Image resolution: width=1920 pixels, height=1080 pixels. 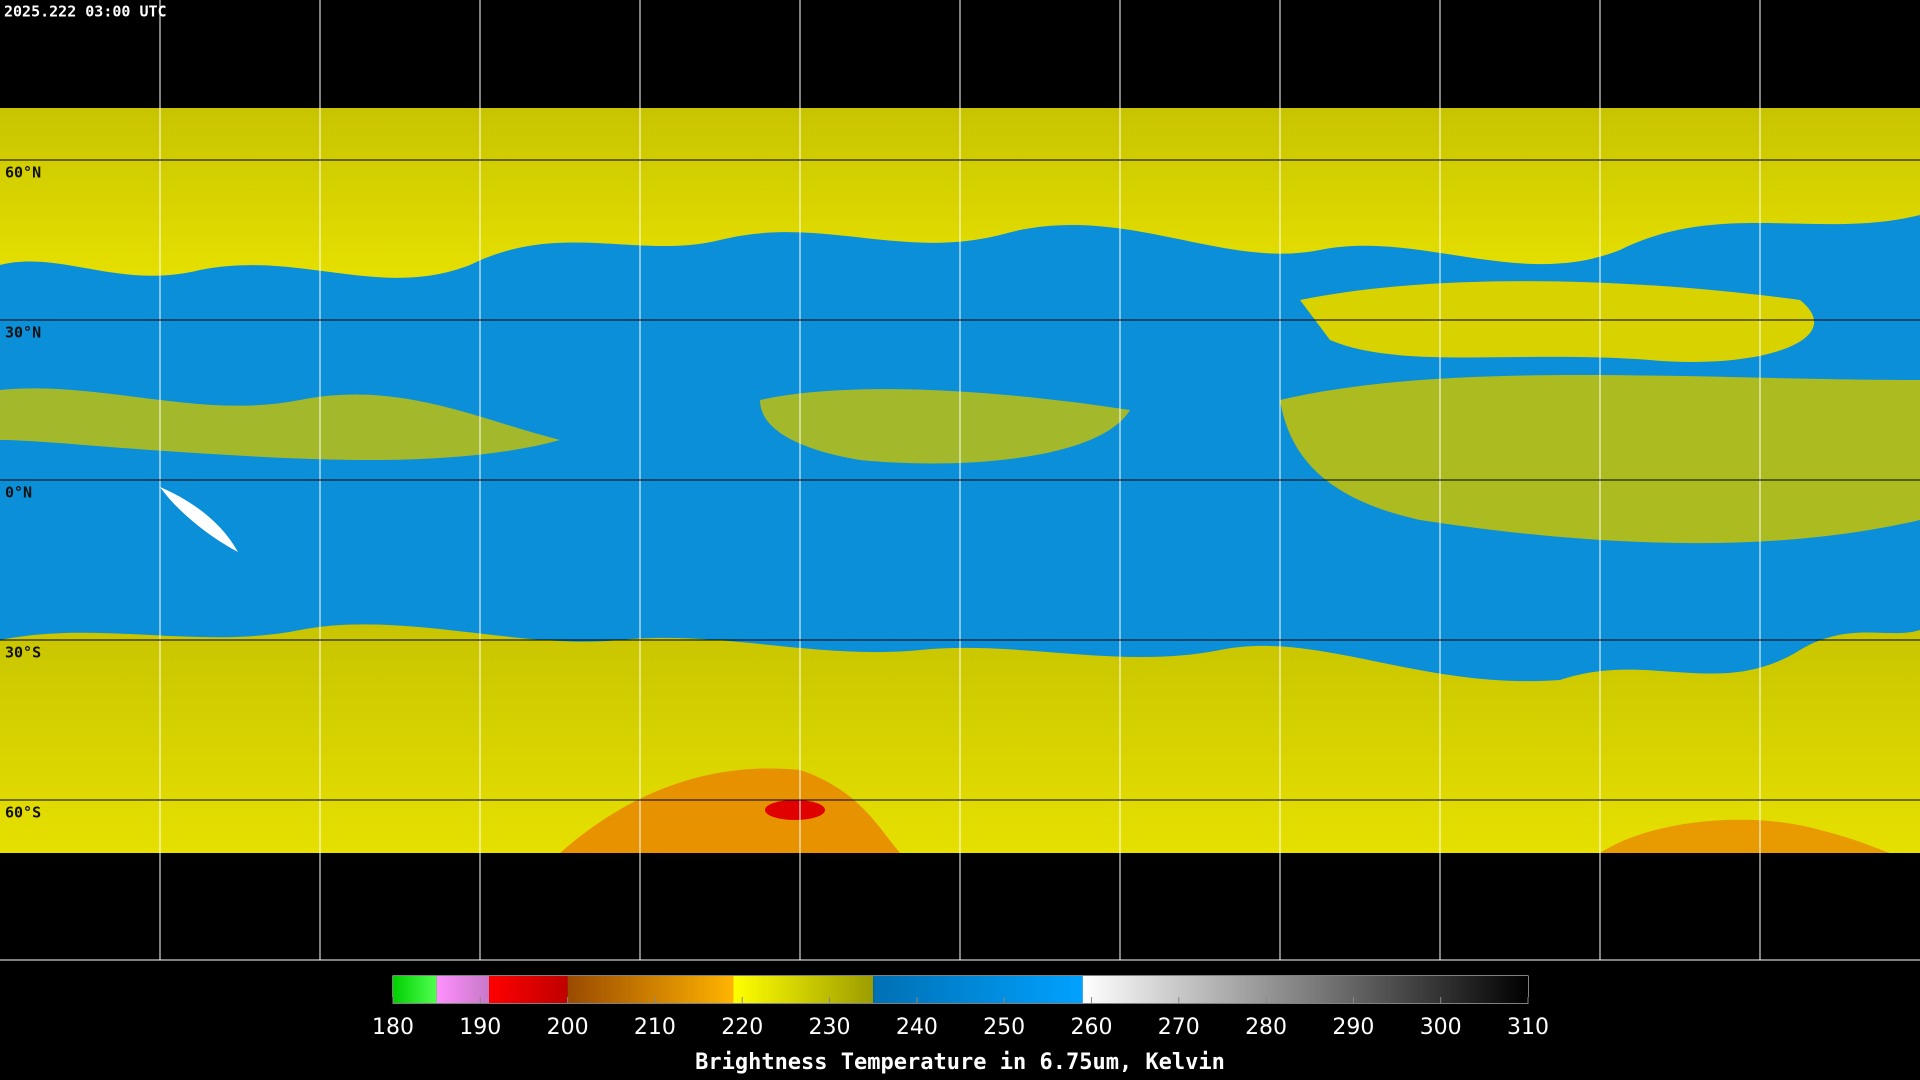 What do you see at coordinates (199, 519) in the screenshot?
I see `dry-spot` at bounding box center [199, 519].